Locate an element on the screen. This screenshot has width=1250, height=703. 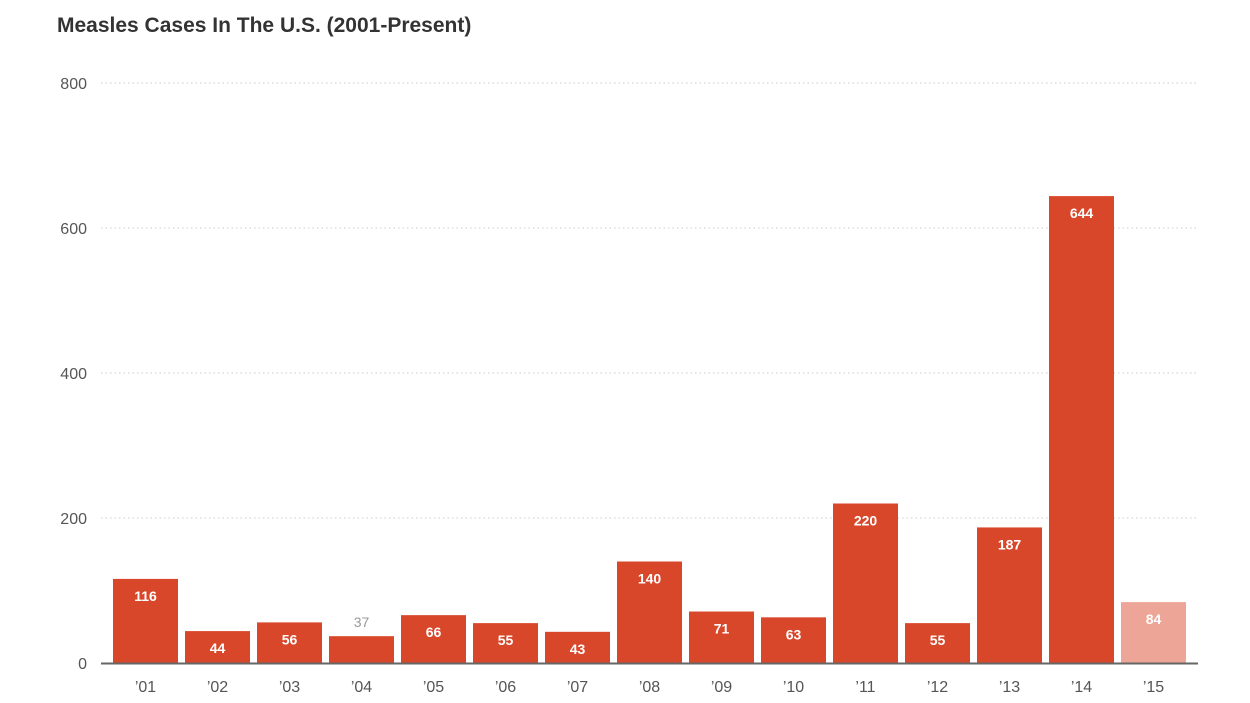
y-tick-label: 0 is located at coordinates (82, 664).